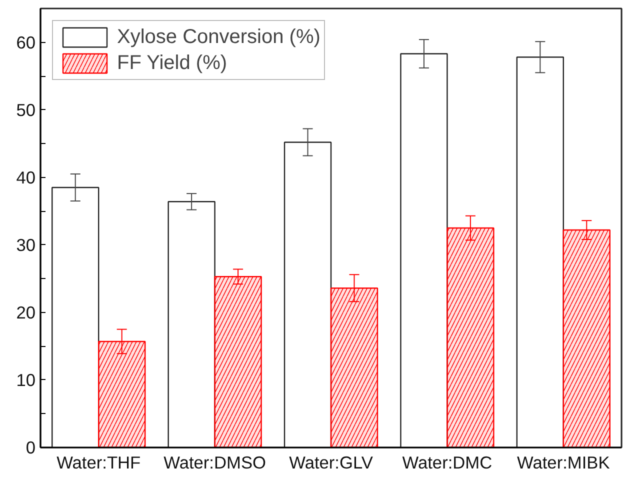 The image size is (623, 477). Describe the element at coordinates (26, 42) in the screenshot. I see `y-tick-label: 60` at that location.